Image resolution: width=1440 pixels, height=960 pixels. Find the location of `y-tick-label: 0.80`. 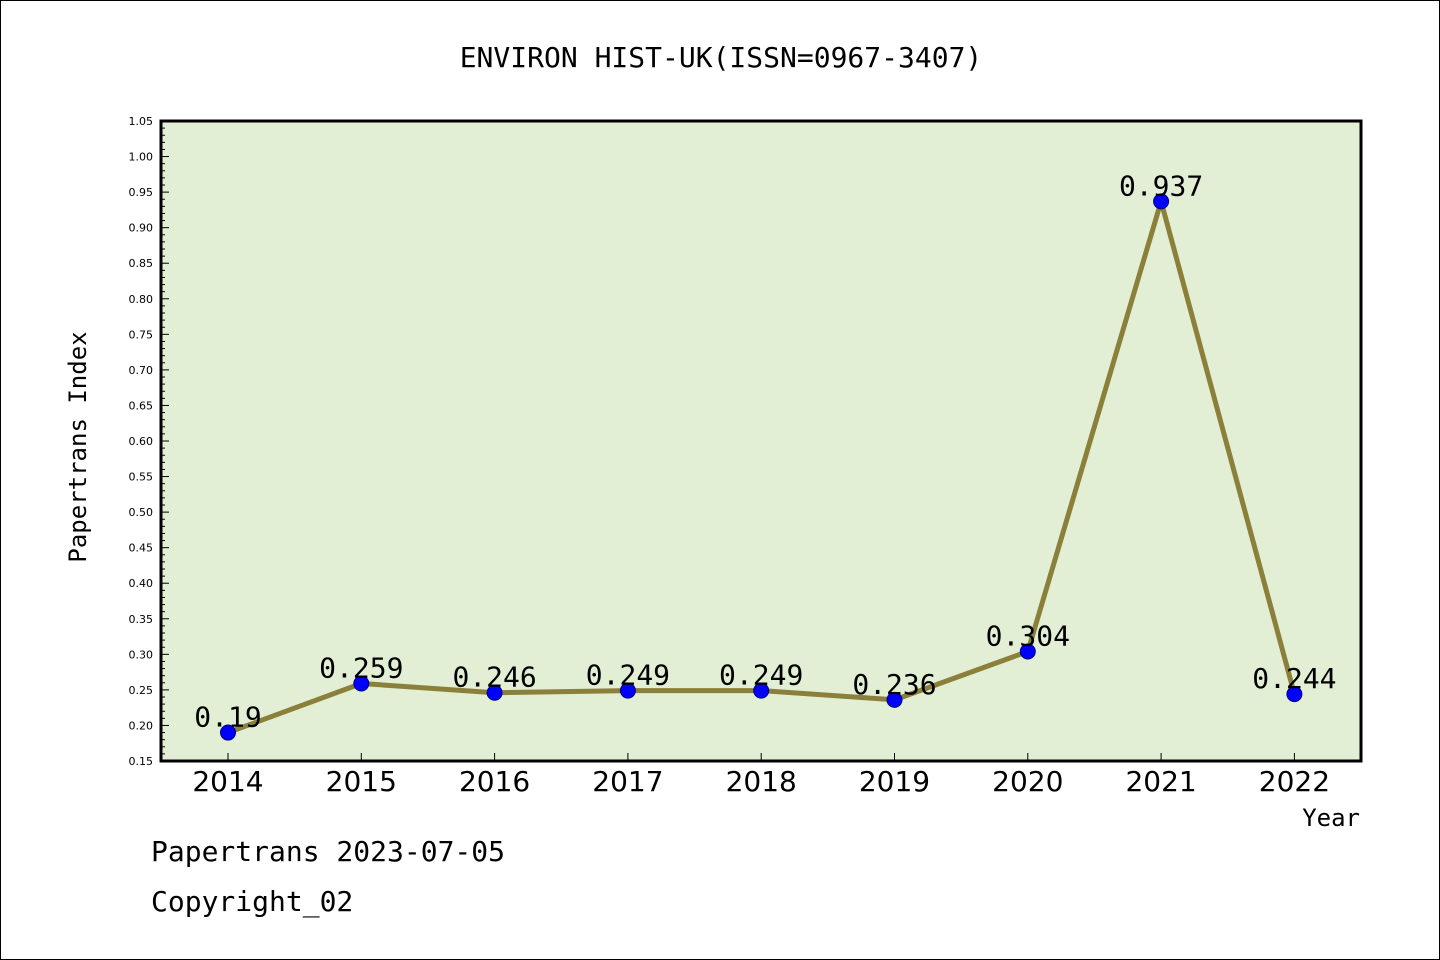

y-tick-label: 0.80 is located at coordinates (141, 299).